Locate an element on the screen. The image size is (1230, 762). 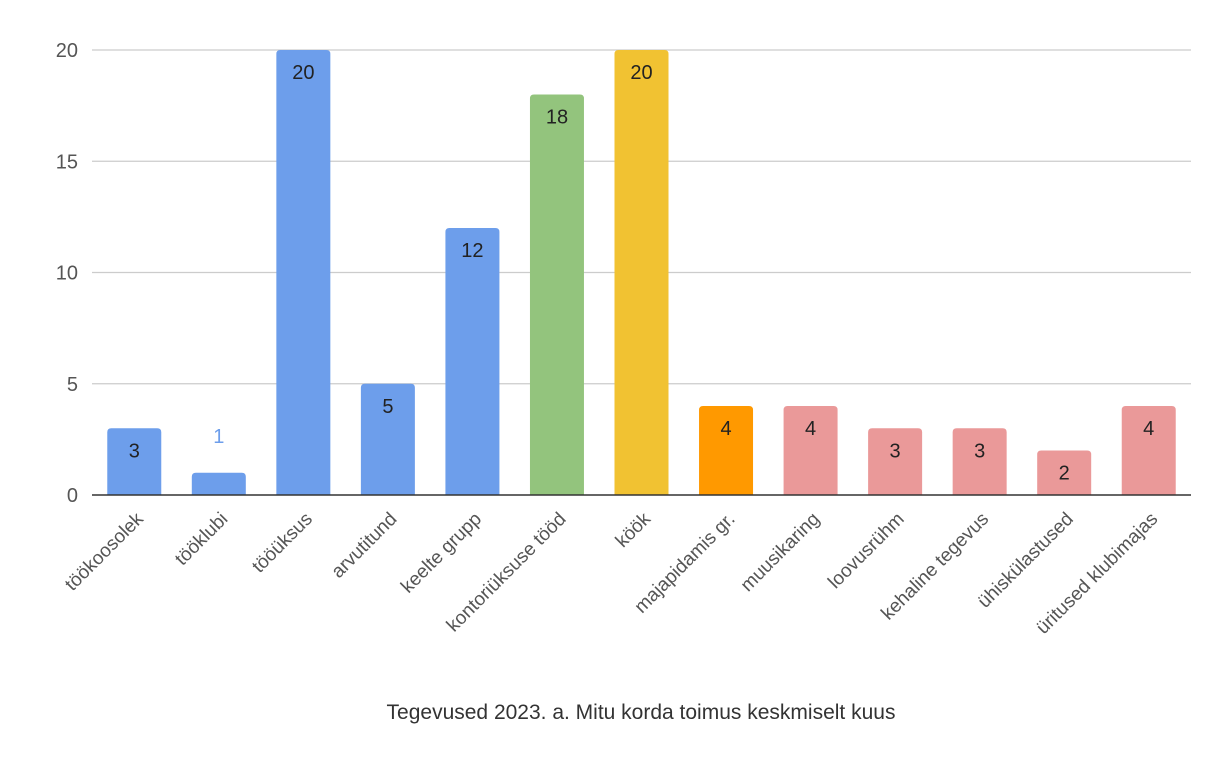
data-label-2: 20 is located at coordinates (303, 73).